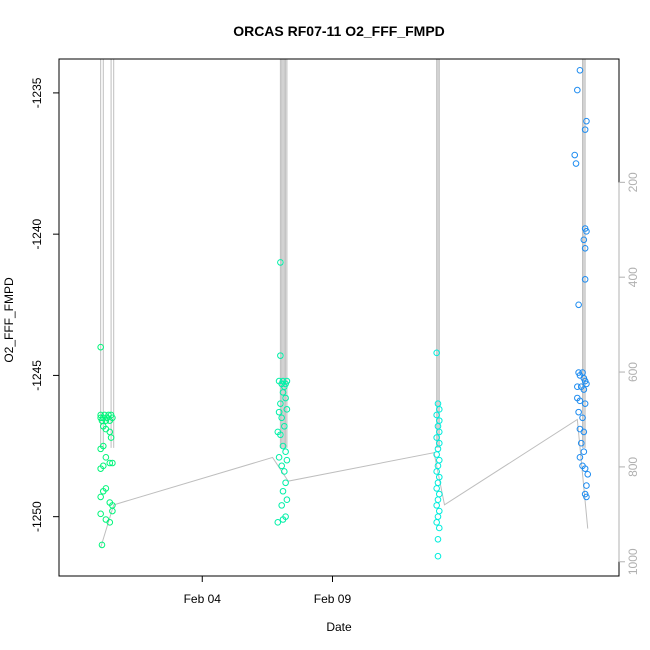 The height and width of the screenshot is (650, 650). I want to click on y-axis-right: 200 400 600 800 1000, so click(629, 373).